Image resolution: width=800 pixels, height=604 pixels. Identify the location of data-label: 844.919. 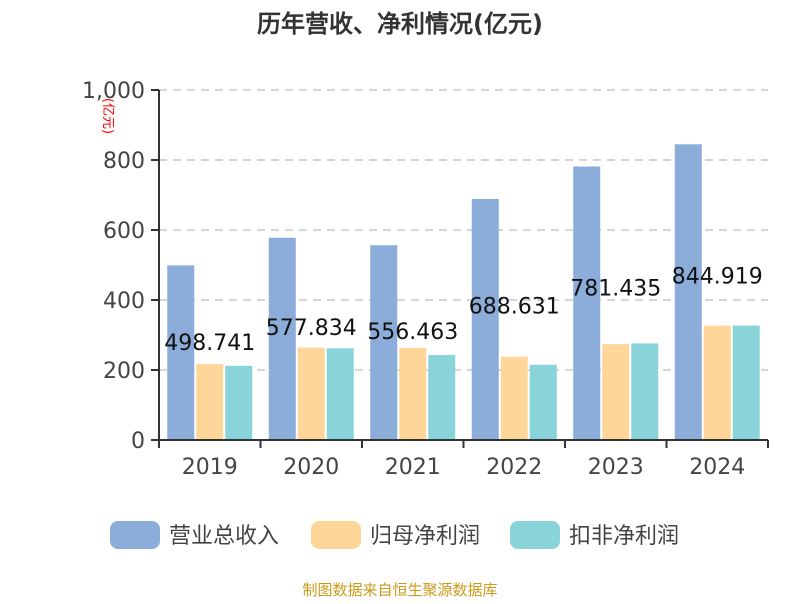
(717, 276).